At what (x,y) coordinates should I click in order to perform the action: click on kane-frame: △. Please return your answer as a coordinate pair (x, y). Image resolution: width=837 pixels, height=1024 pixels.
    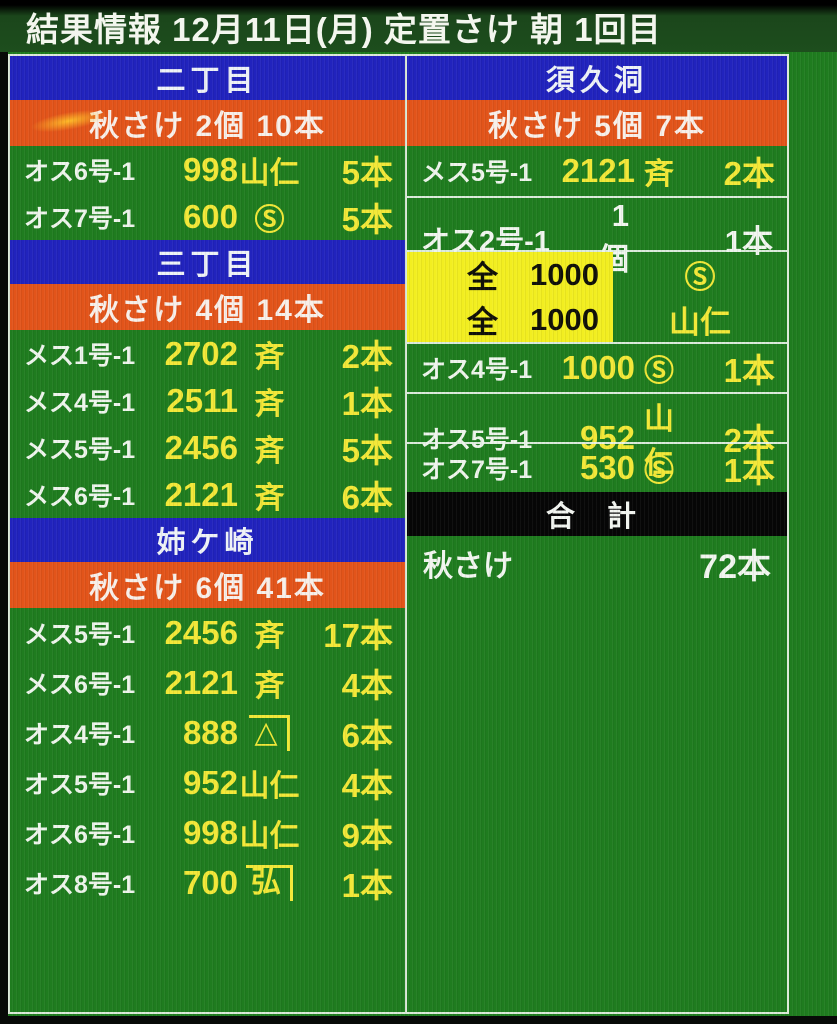
    Looking at the image, I should click on (269, 733).